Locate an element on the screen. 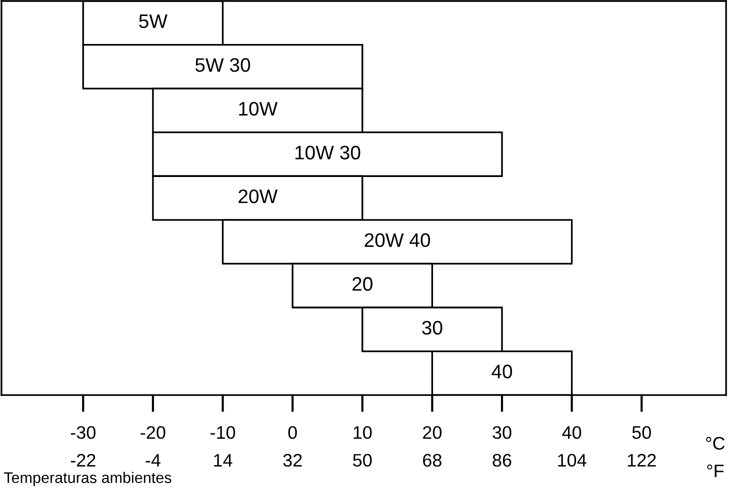 The height and width of the screenshot is (492, 729). x-axis-title: °C is located at coordinates (715, 443).